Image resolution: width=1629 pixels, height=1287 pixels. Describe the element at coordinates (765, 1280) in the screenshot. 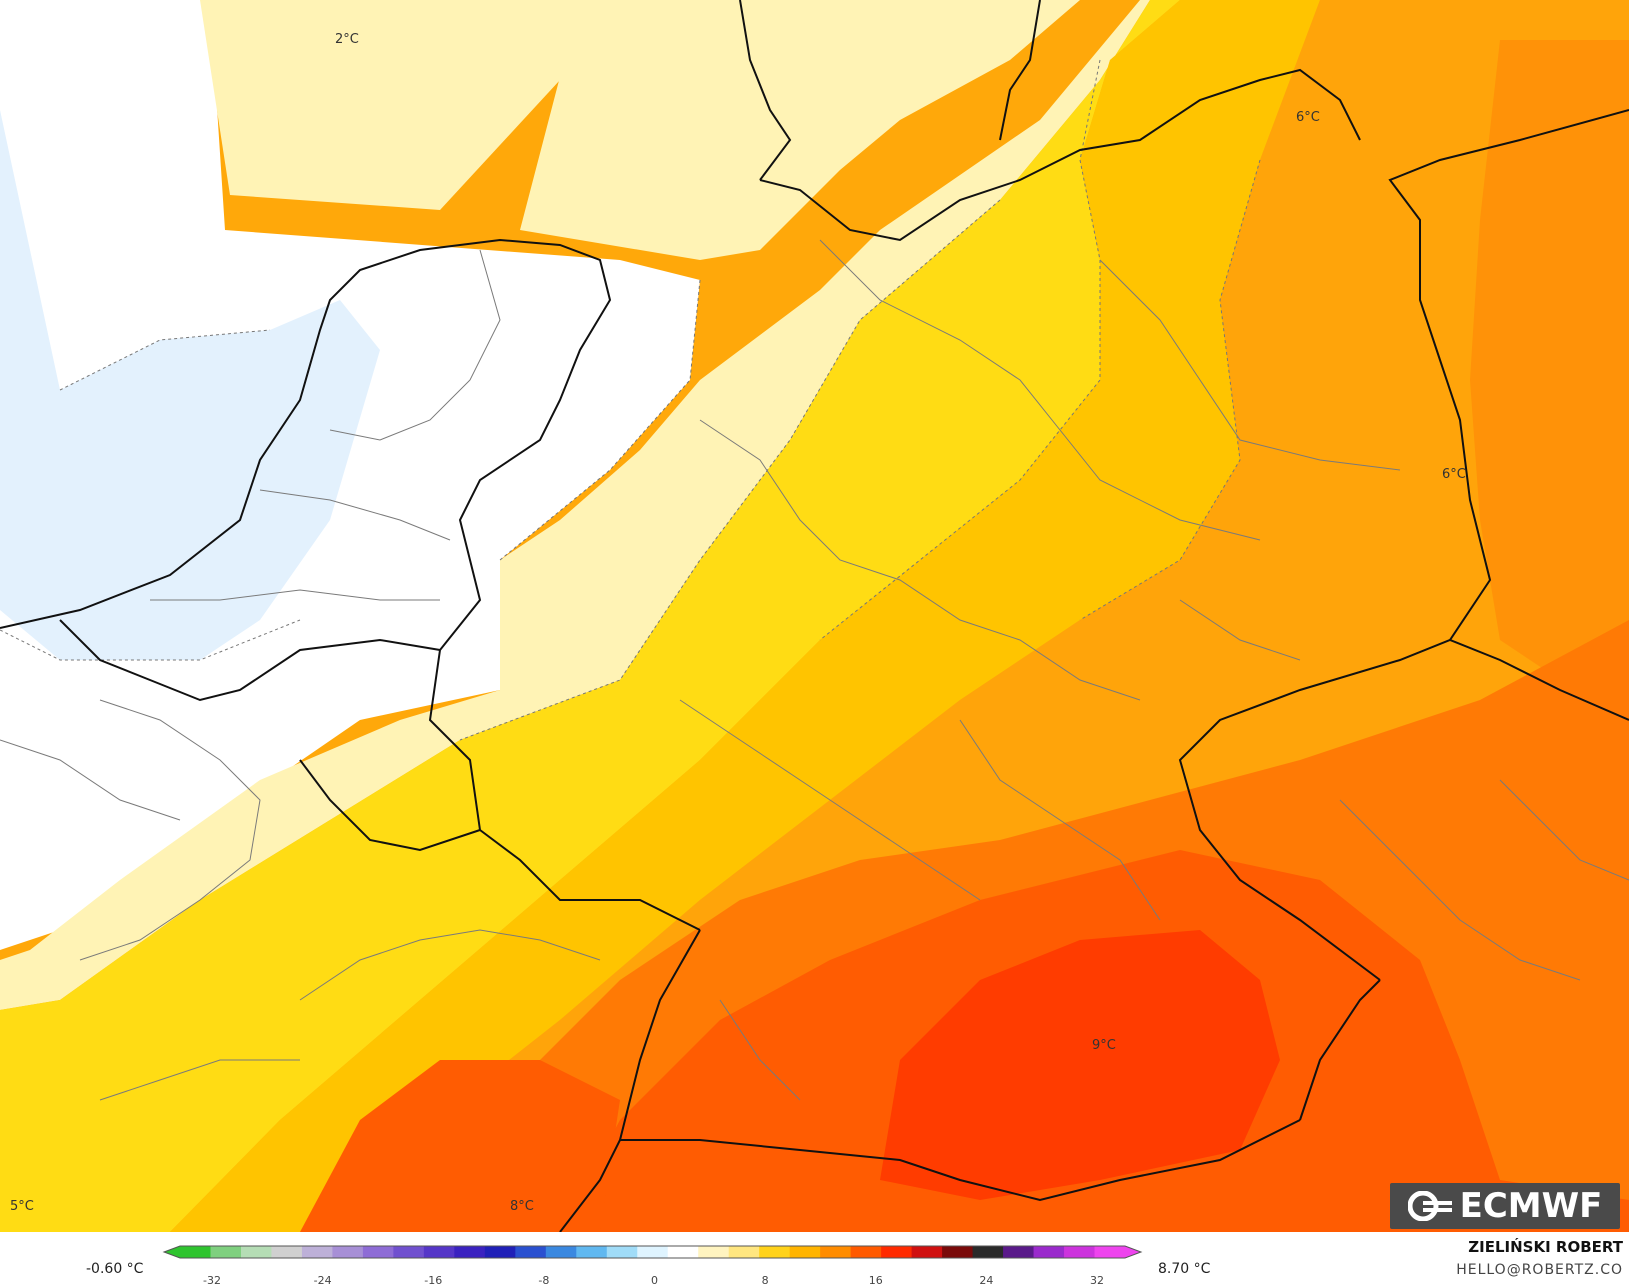

I see `scale-tick-label: 8` at that location.